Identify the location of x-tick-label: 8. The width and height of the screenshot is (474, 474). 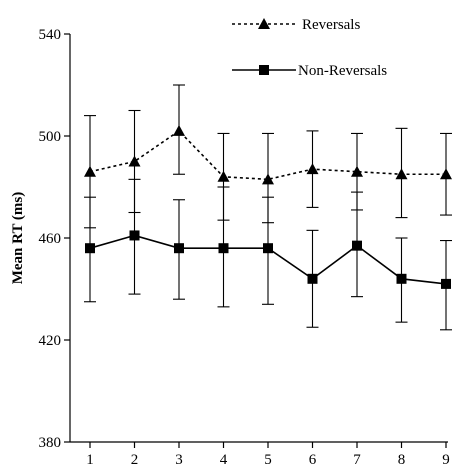
(402, 460).